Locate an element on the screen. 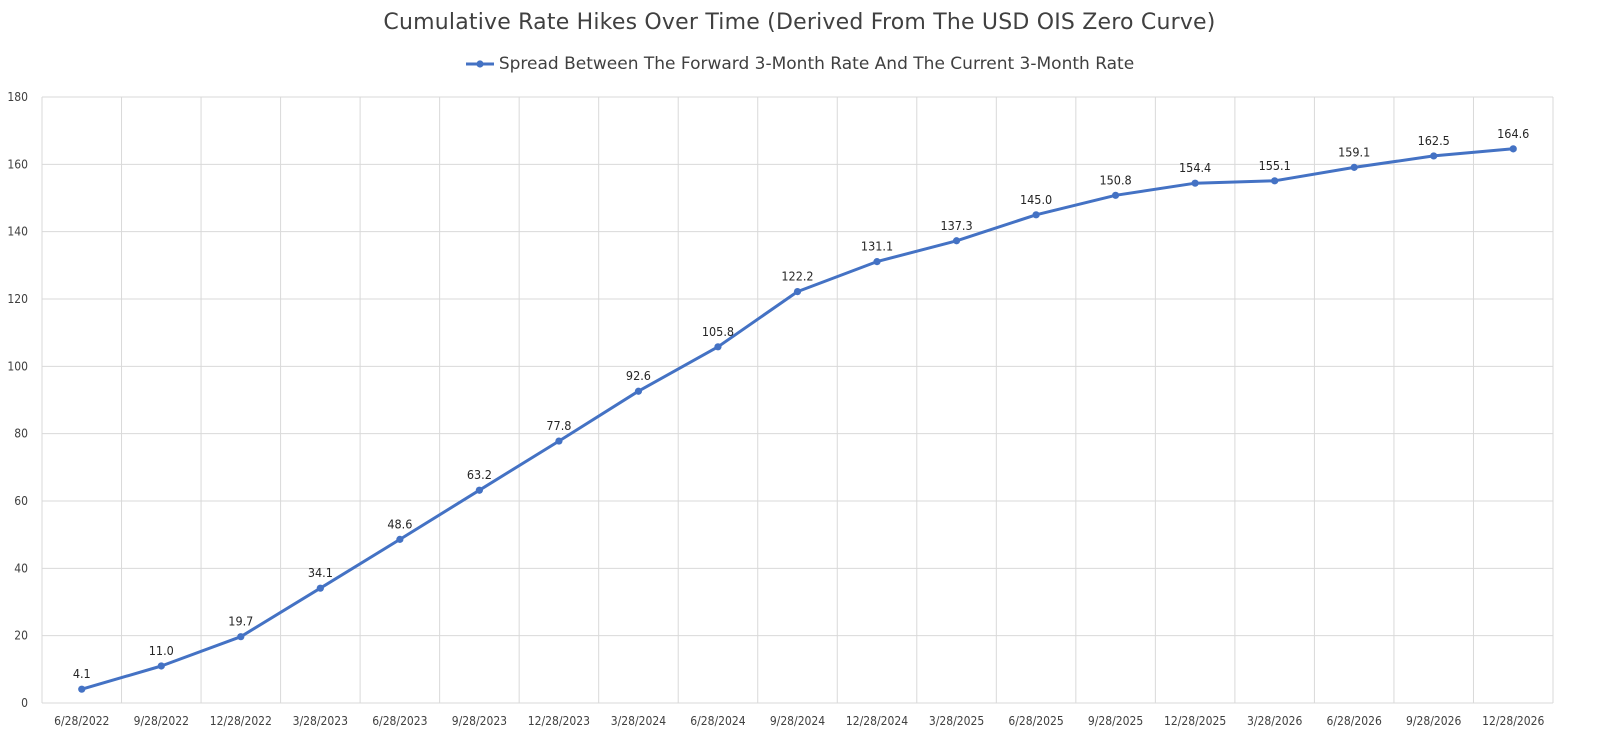 The height and width of the screenshot is (753, 1599). x-tick-label: 9/28/2022 is located at coordinates (161, 721).